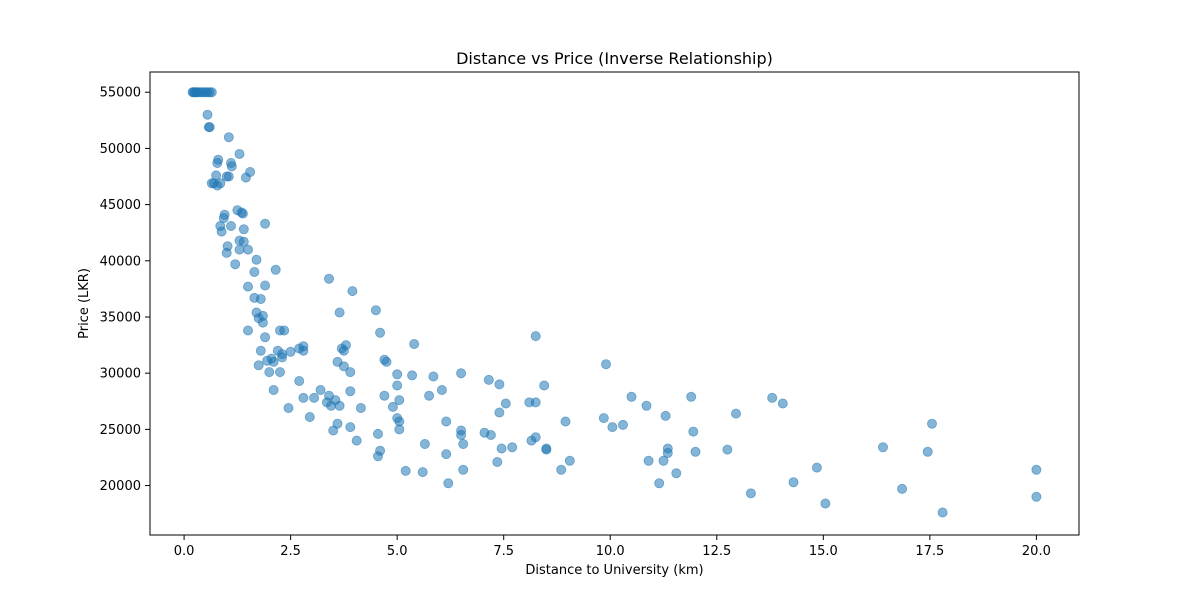  Describe the element at coordinates (120, 374) in the screenshot. I see `y-tick-label: 30000` at that location.